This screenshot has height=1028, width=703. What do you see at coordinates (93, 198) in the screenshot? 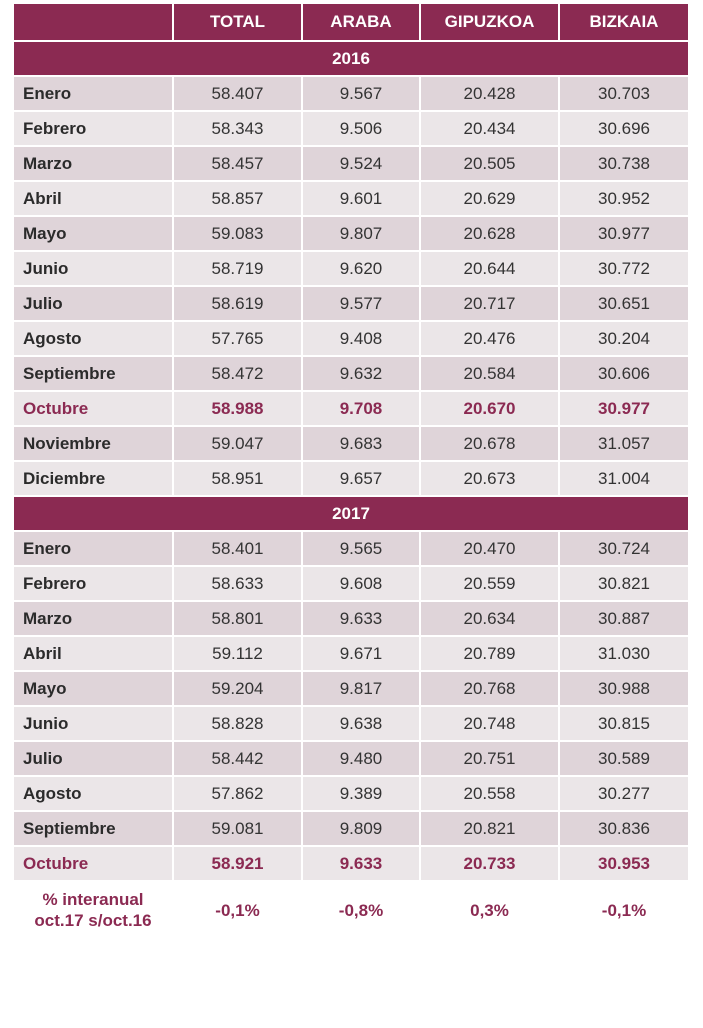
I see `month-label: Abril` at bounding box center [93, 198].